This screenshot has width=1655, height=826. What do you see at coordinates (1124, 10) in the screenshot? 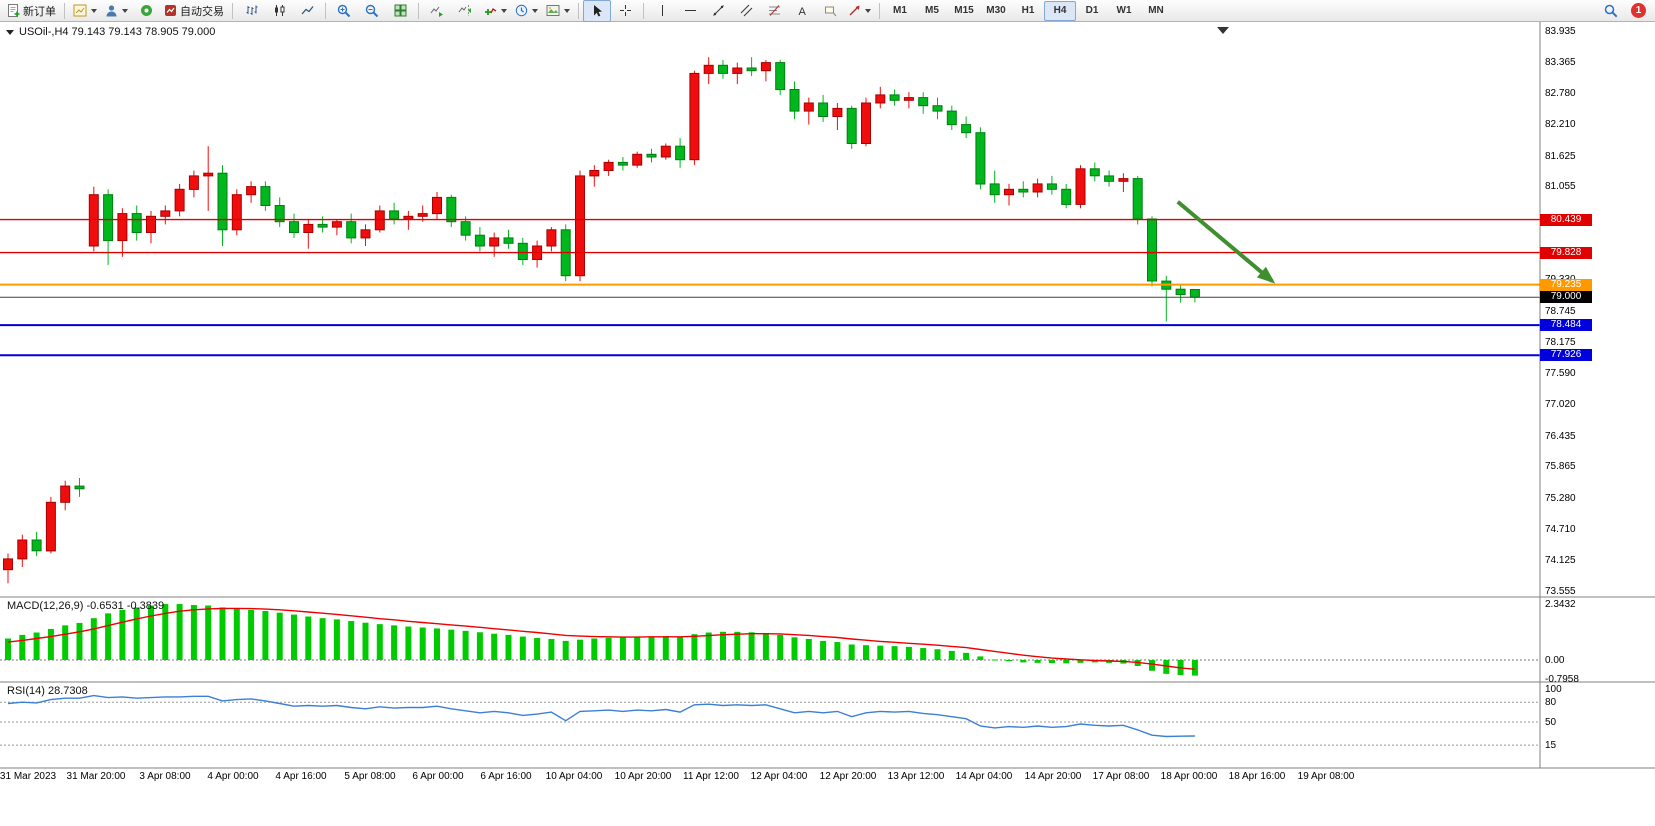
I see `timeframe-button-w1: W1` at bounding box center [1124, 10].